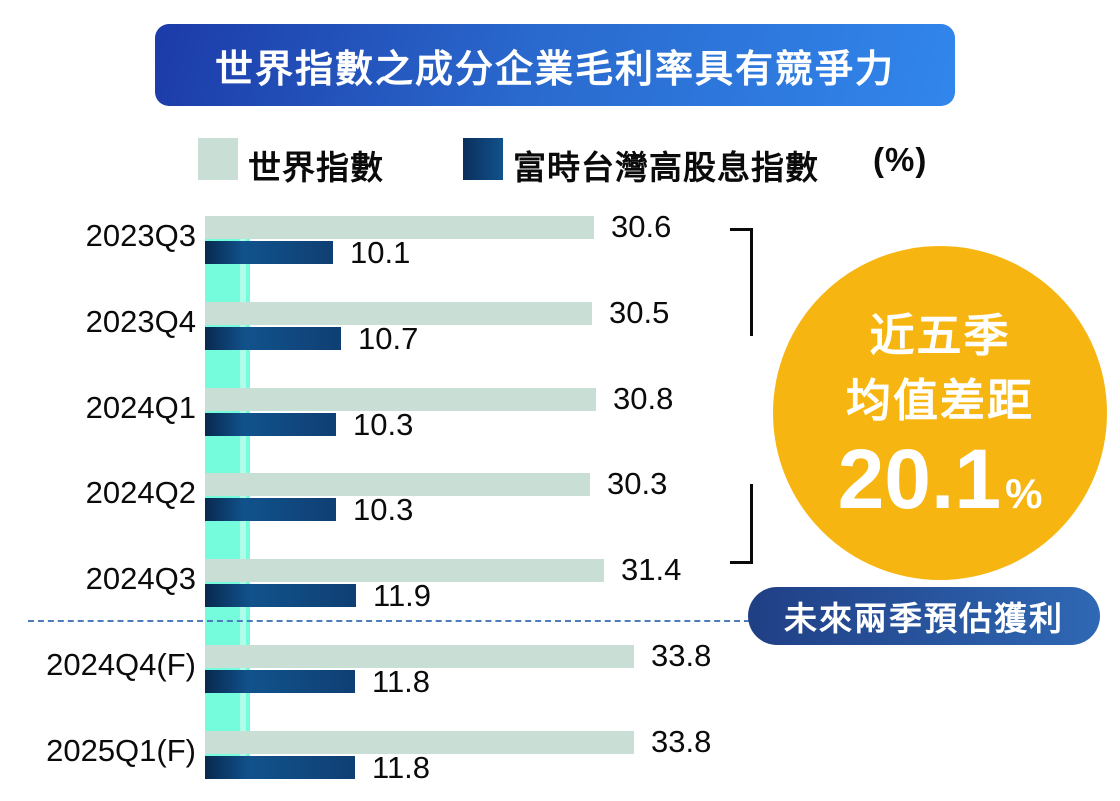  I want to click on callout-line-1: 近五季, so click(940, 335).